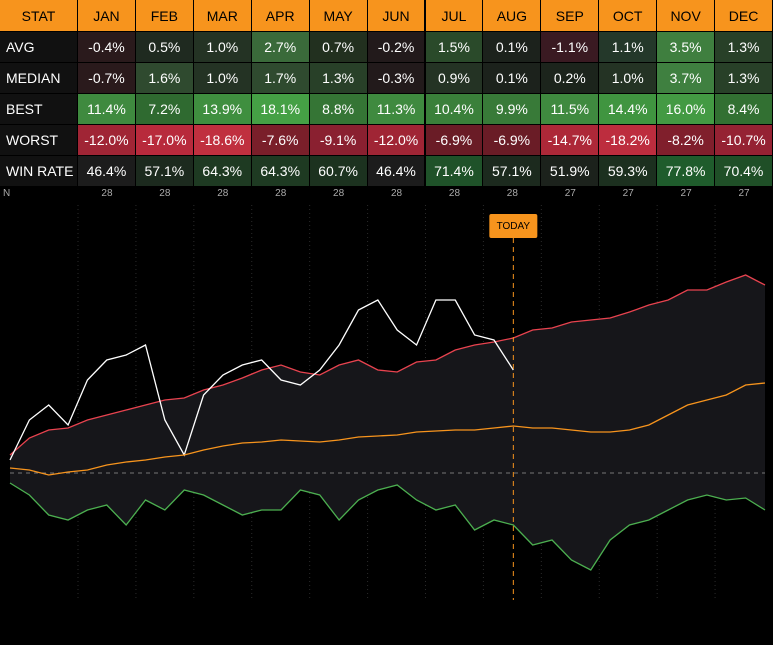  What do you see at coordinates (280, 47) in the screenshot?
I see `stat-cell: 2.7%` at bounding box center [280, 47].